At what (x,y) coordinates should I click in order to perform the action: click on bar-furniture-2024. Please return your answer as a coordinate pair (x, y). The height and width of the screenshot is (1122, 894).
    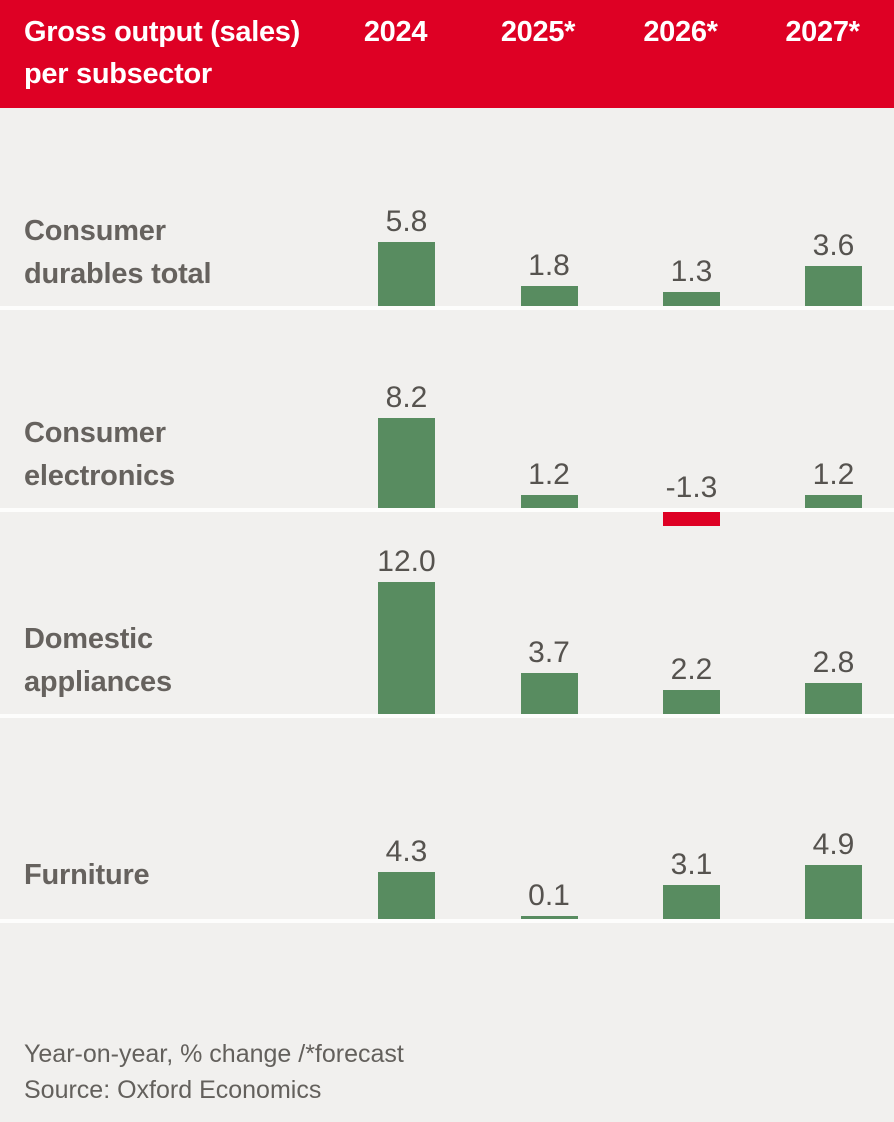
    Looking at the image, I should click on (406, 895).